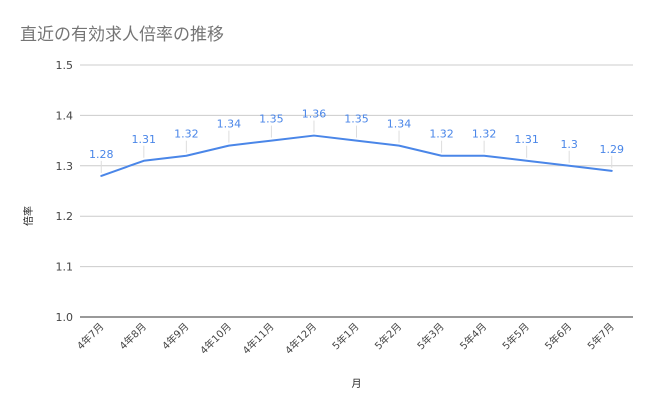 The width and height of the screenshot is (666, 412). Describe the element at coordinates (28, 216) in the screenshot. I see `y-axis-title: 倍率` at that location.